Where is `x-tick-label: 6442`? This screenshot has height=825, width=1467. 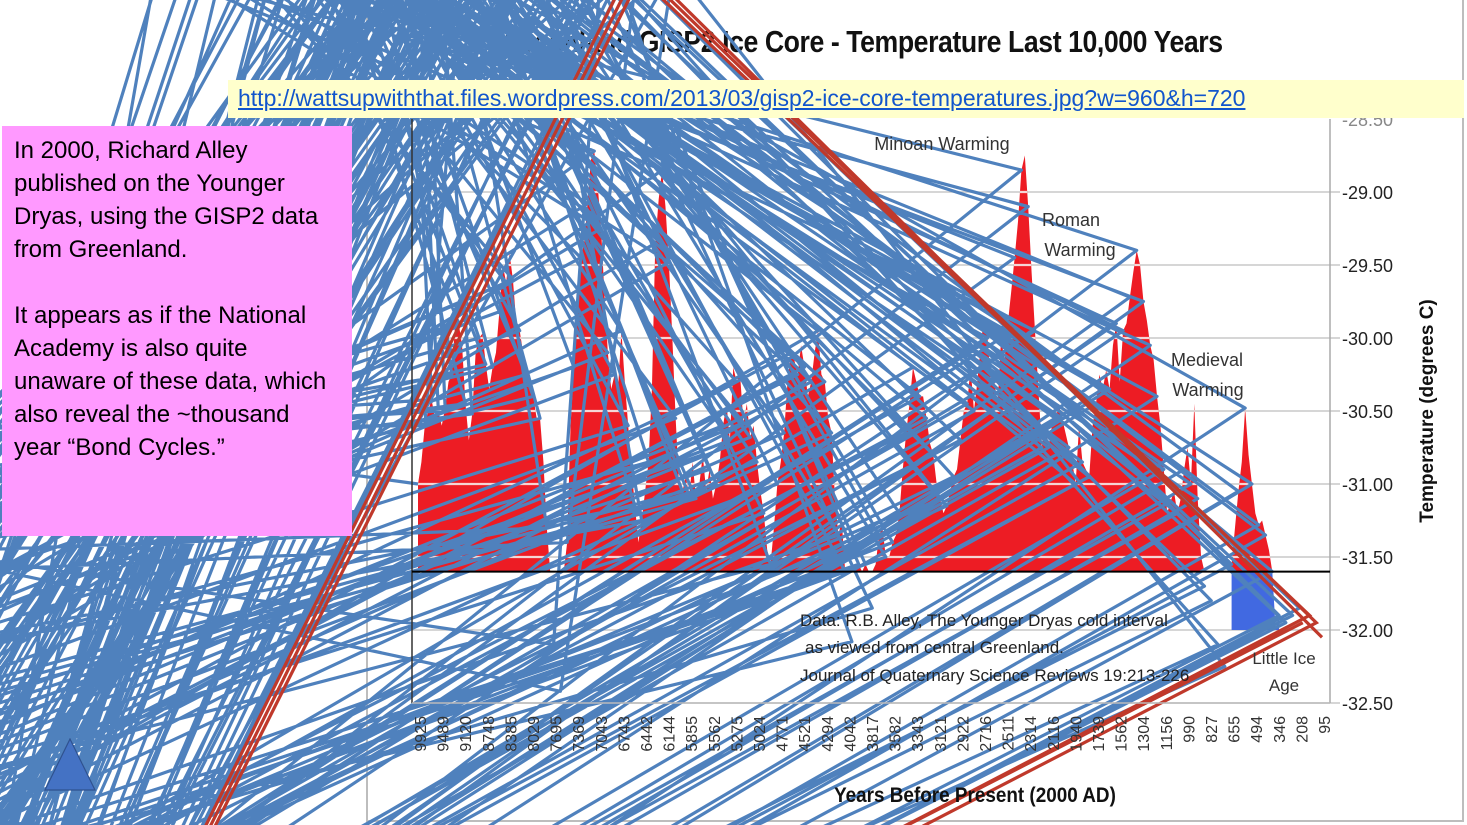
x-tick-label: 6442 is located at coordinates (647, 734).